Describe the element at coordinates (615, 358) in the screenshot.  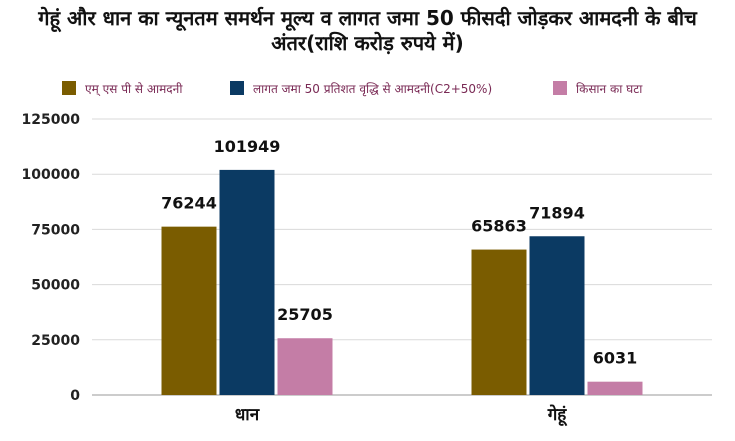
I see `data-label-1-2: 6031` at that location.